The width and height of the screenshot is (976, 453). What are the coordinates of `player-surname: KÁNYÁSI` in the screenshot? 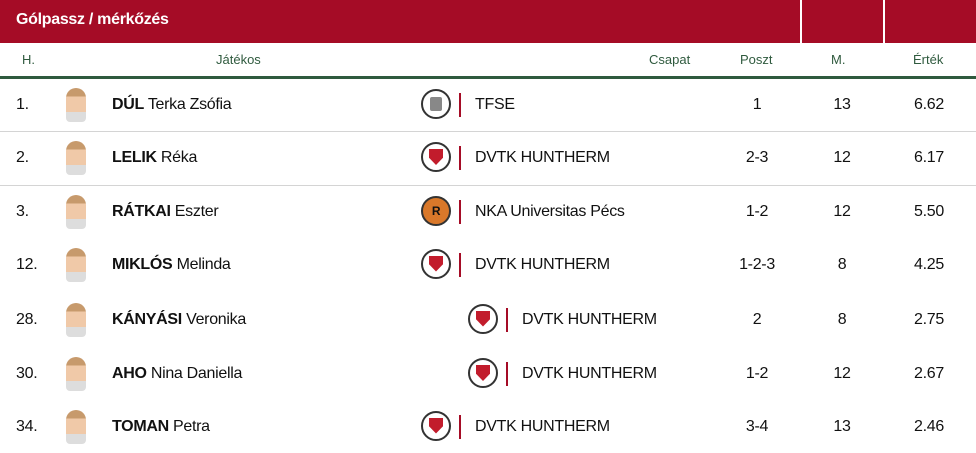 It's located at (147, 319).